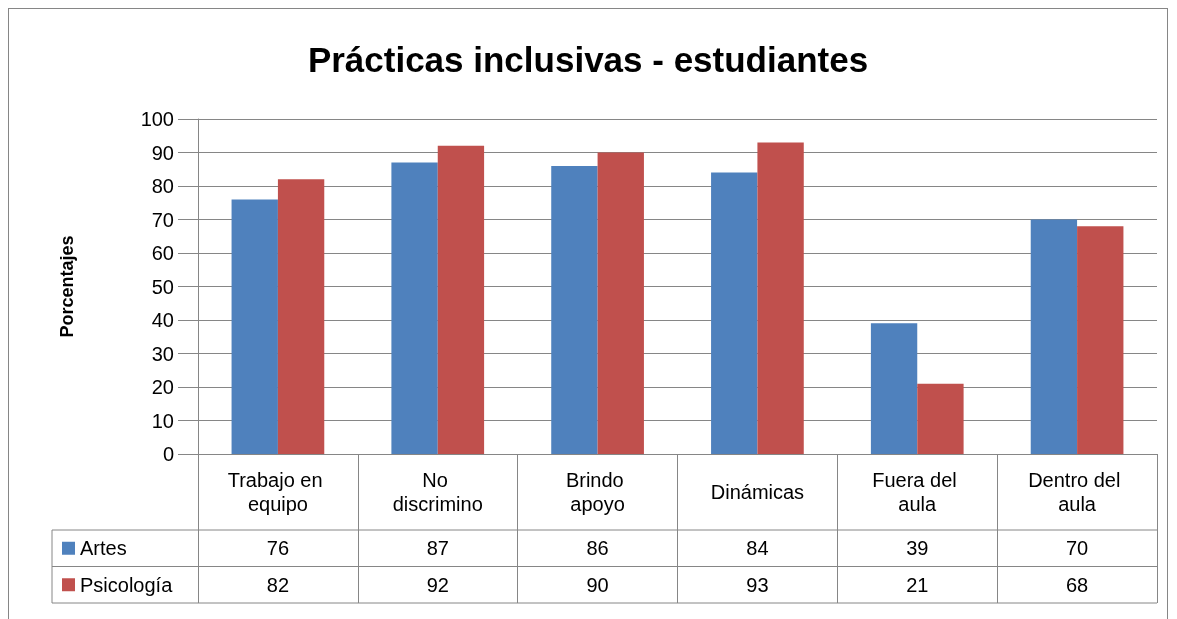 The height and width of the screenshot is (619, 1177). Describe the element at coordinates (597, 492) in the screenshot. I see `x-tick-label: Brindo apoyo` at that location.